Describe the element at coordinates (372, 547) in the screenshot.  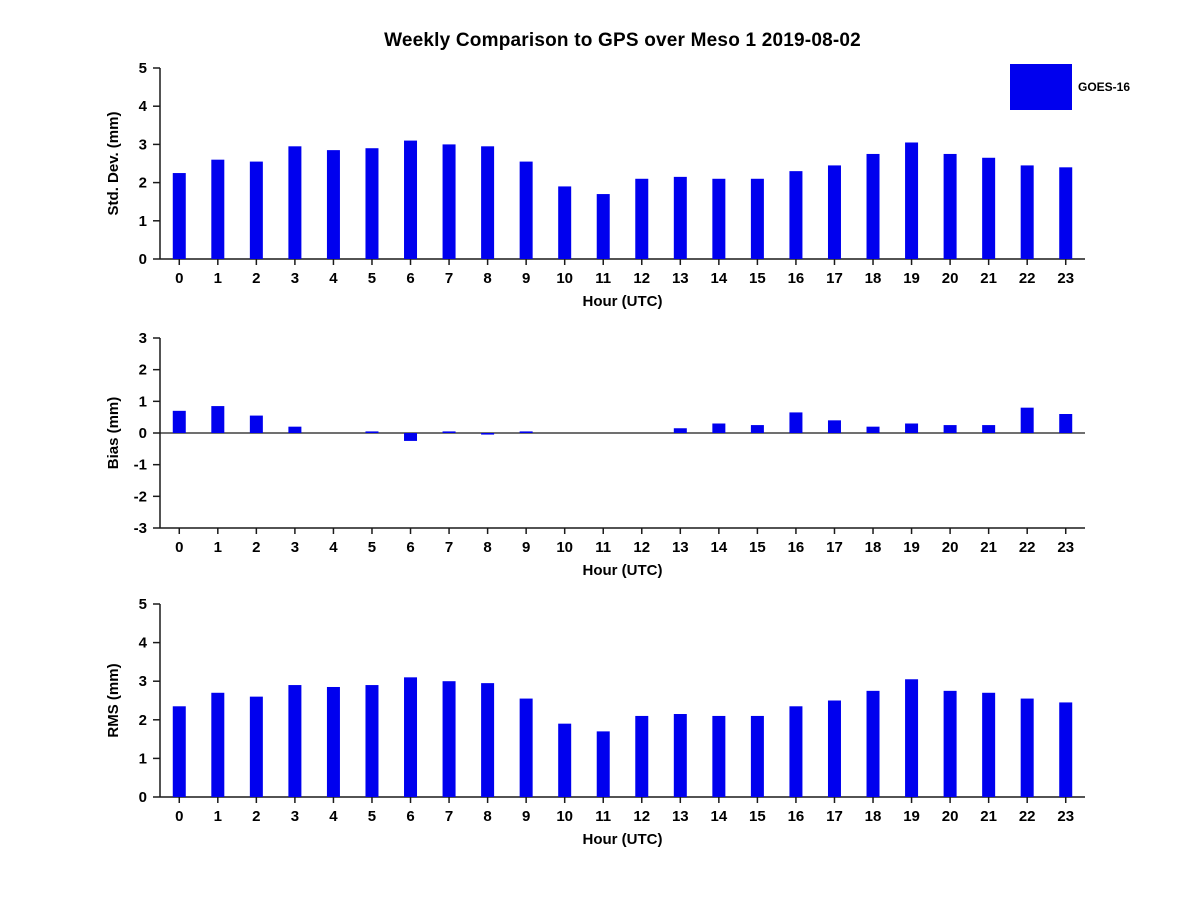
I see `x-tick-label: 5` at that location.